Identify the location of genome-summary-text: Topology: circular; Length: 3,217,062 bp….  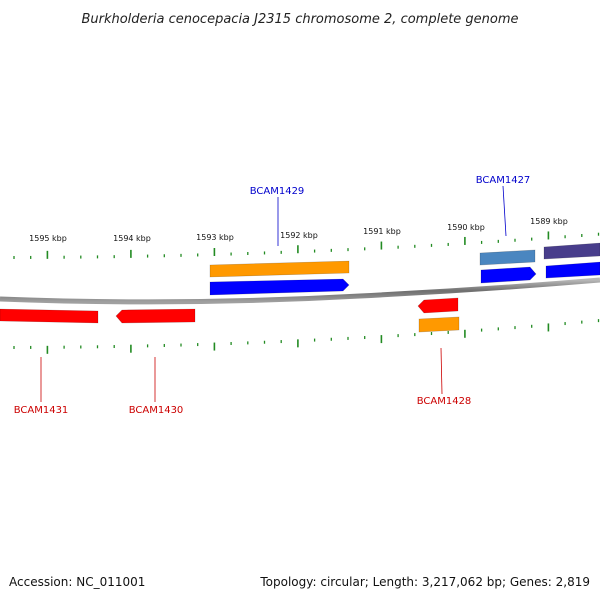
(424, 582).